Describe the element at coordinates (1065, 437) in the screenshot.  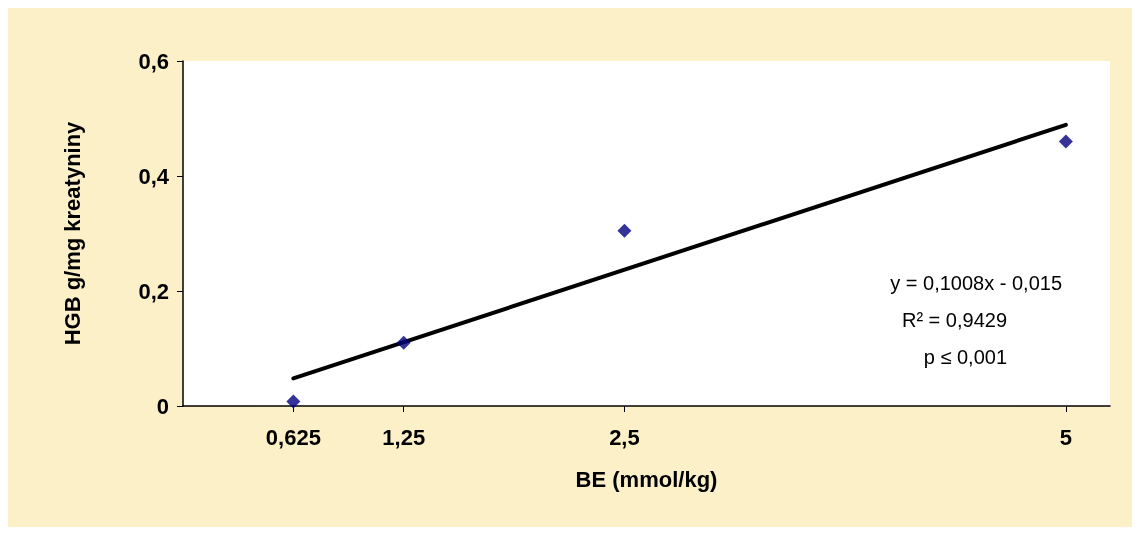
I see `x-tick-label: 5` at that location.